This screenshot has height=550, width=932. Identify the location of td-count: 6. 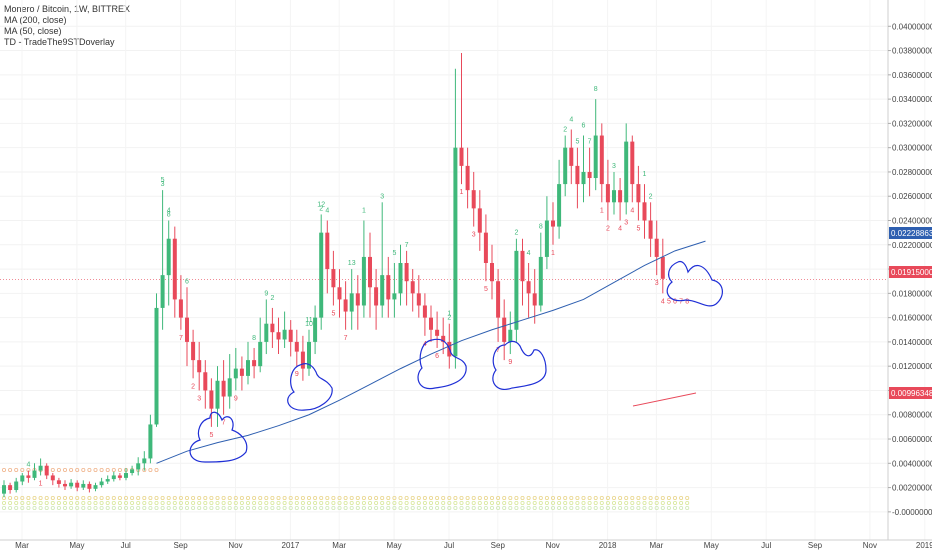
(675, 301).